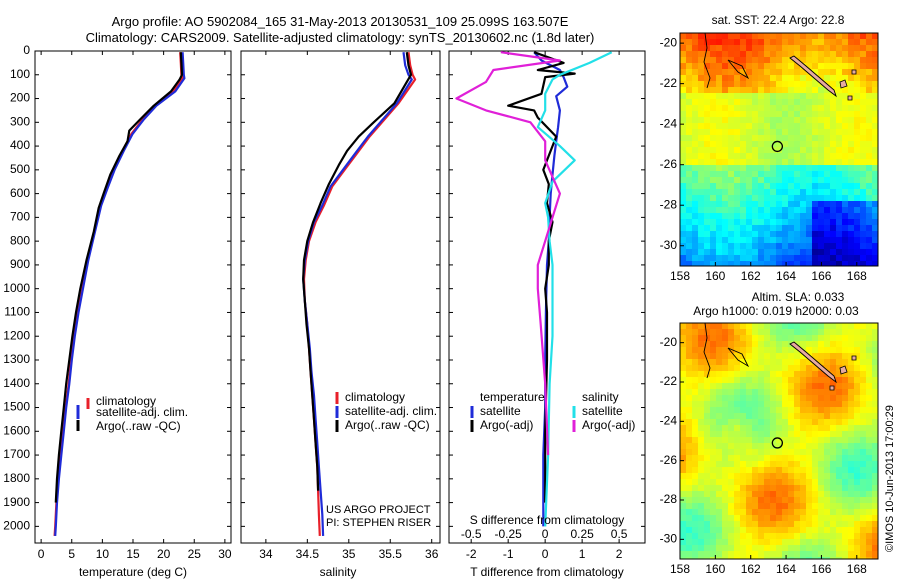 The width and height of the screenshot is (900, 580). Describe the element at coordinates (225, 554) in the screenshot. I see `x-tick-label: 30` at that location.